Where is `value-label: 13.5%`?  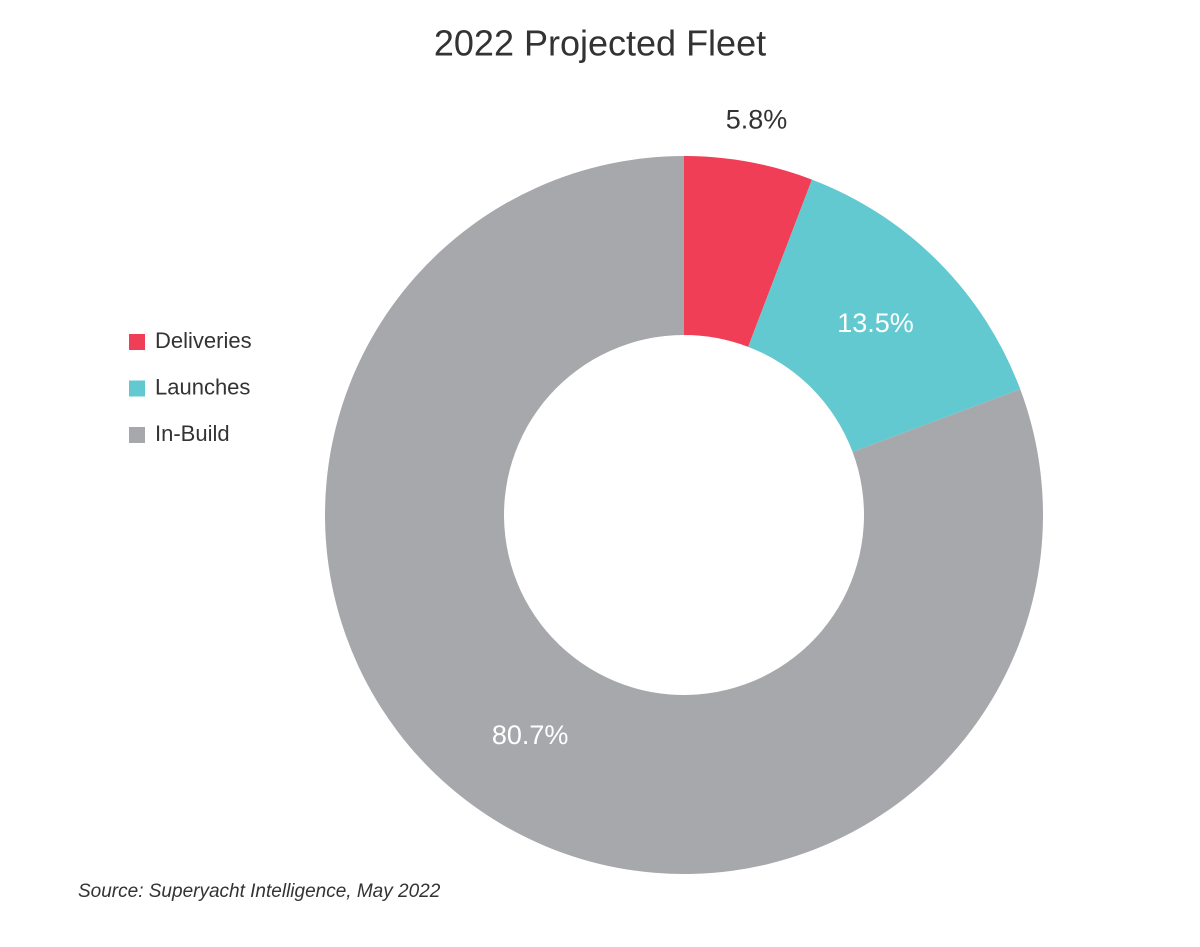 value-label: 13.5% is located at coordinates (875, 323).